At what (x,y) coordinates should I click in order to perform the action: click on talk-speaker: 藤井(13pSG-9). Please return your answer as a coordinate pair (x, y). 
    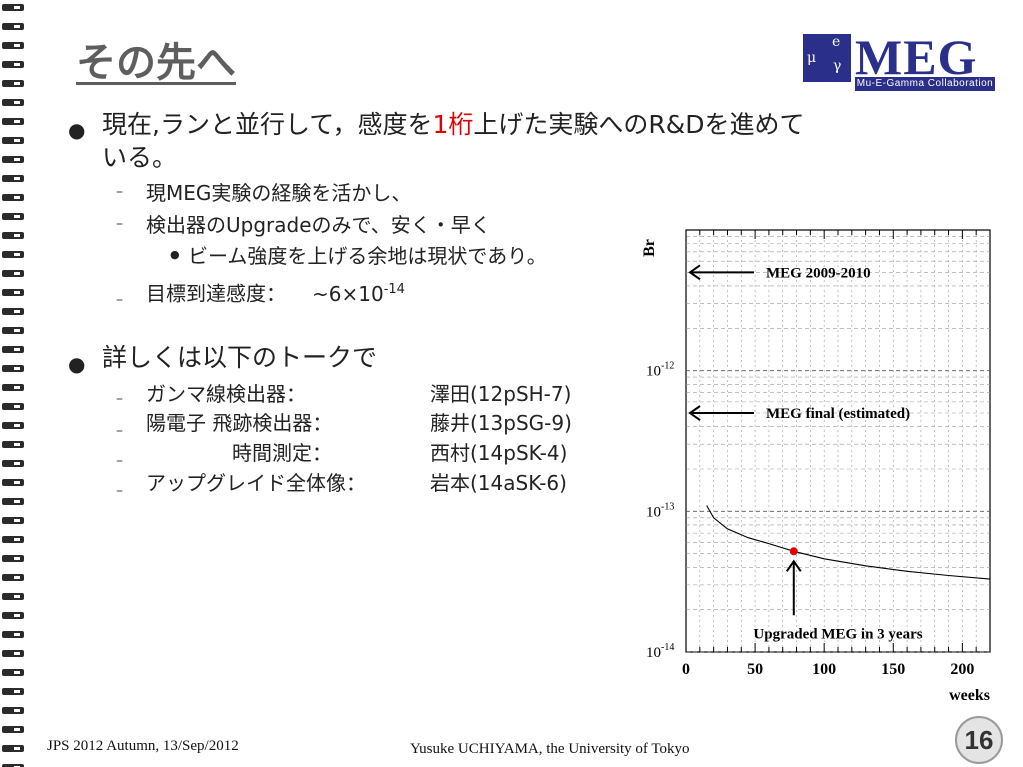
    Looking at the image, I should click on (501, 423).